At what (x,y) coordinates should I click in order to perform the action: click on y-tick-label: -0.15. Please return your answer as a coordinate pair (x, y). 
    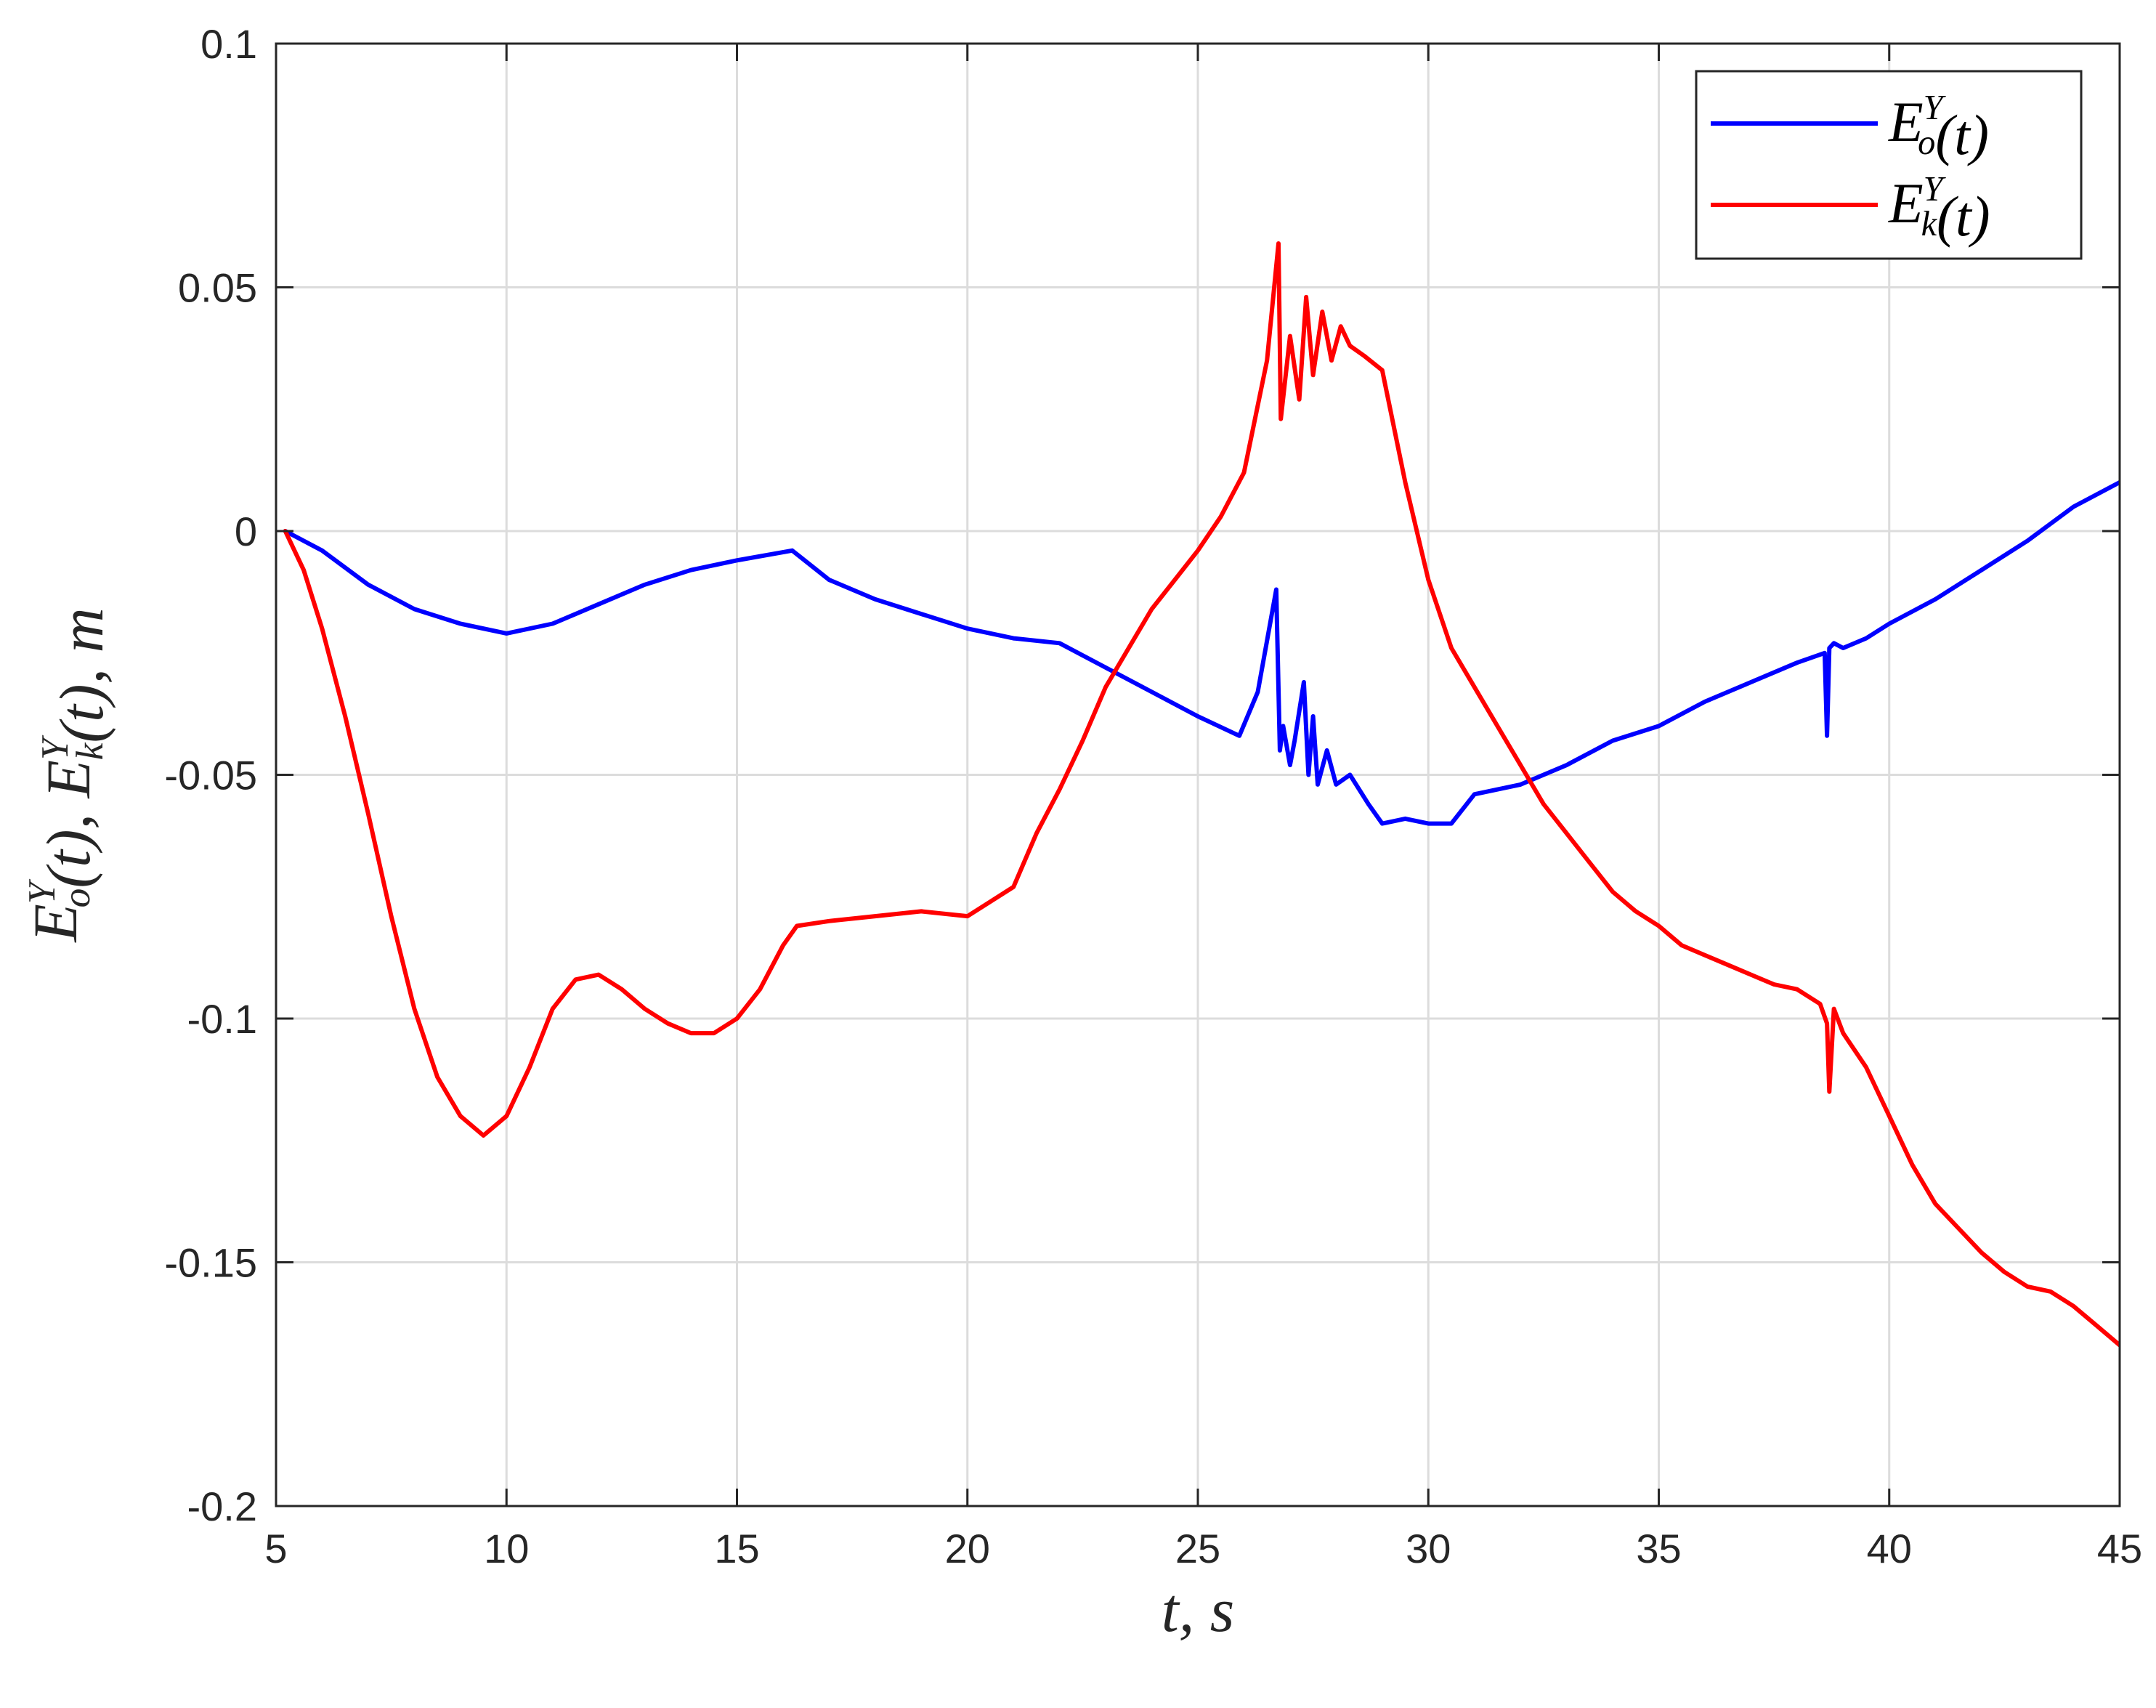
    Looking at the image, I should click on (210, 1263).